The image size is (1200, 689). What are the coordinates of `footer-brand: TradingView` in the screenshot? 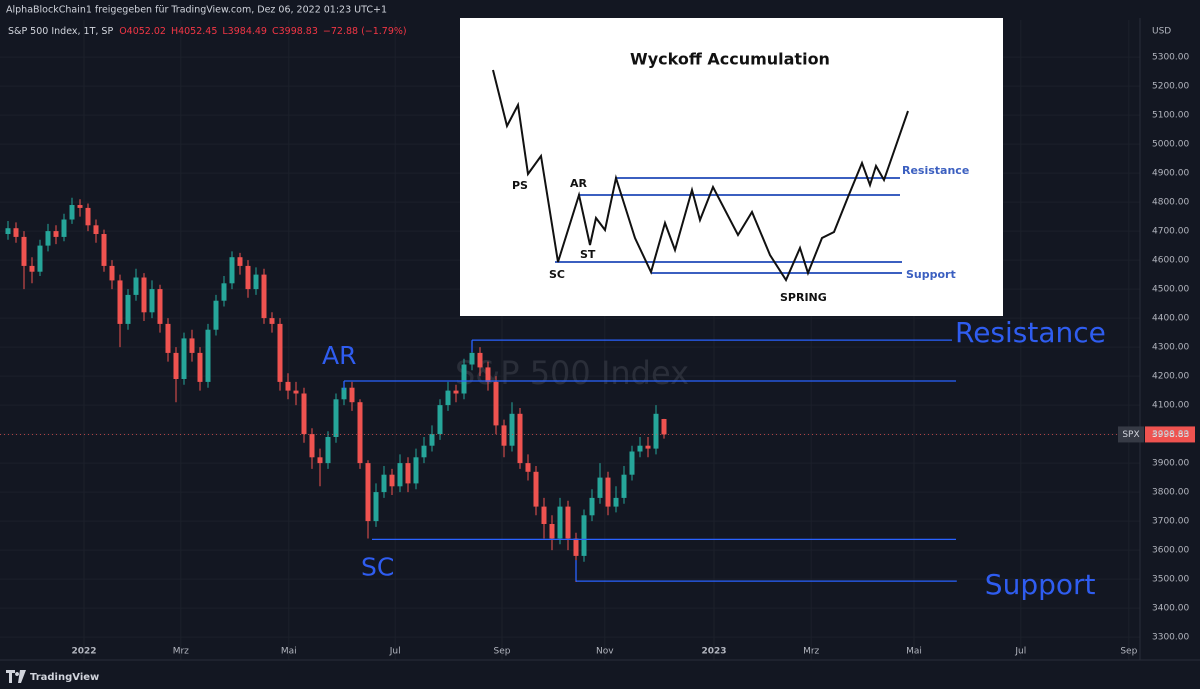 It's located at (64, 677).